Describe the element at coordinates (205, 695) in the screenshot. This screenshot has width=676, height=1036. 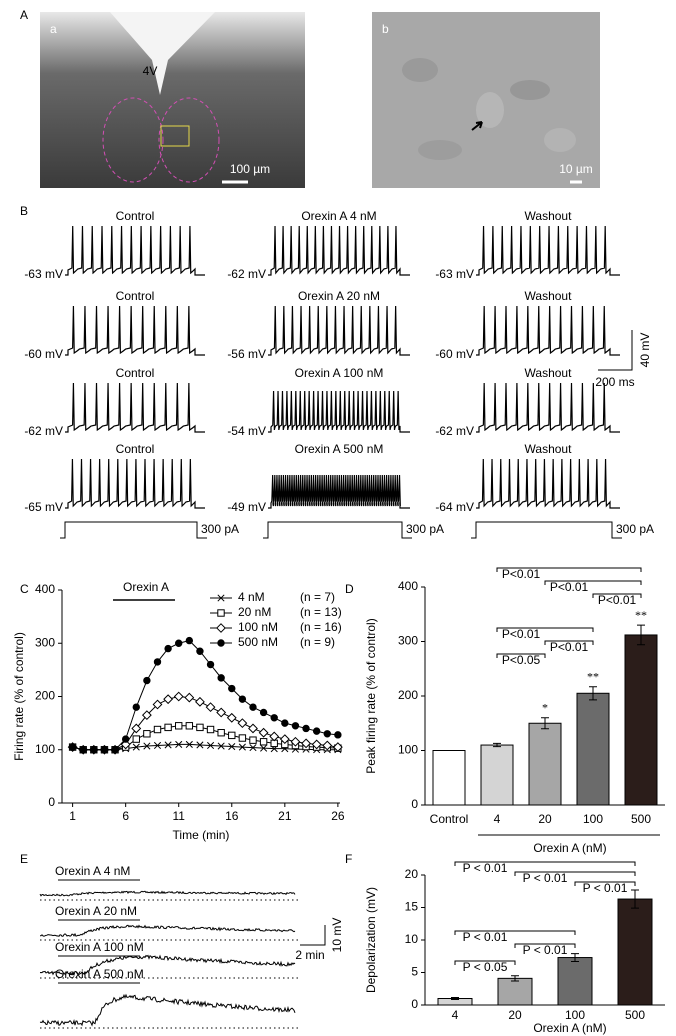
I see `series-line` at that location.